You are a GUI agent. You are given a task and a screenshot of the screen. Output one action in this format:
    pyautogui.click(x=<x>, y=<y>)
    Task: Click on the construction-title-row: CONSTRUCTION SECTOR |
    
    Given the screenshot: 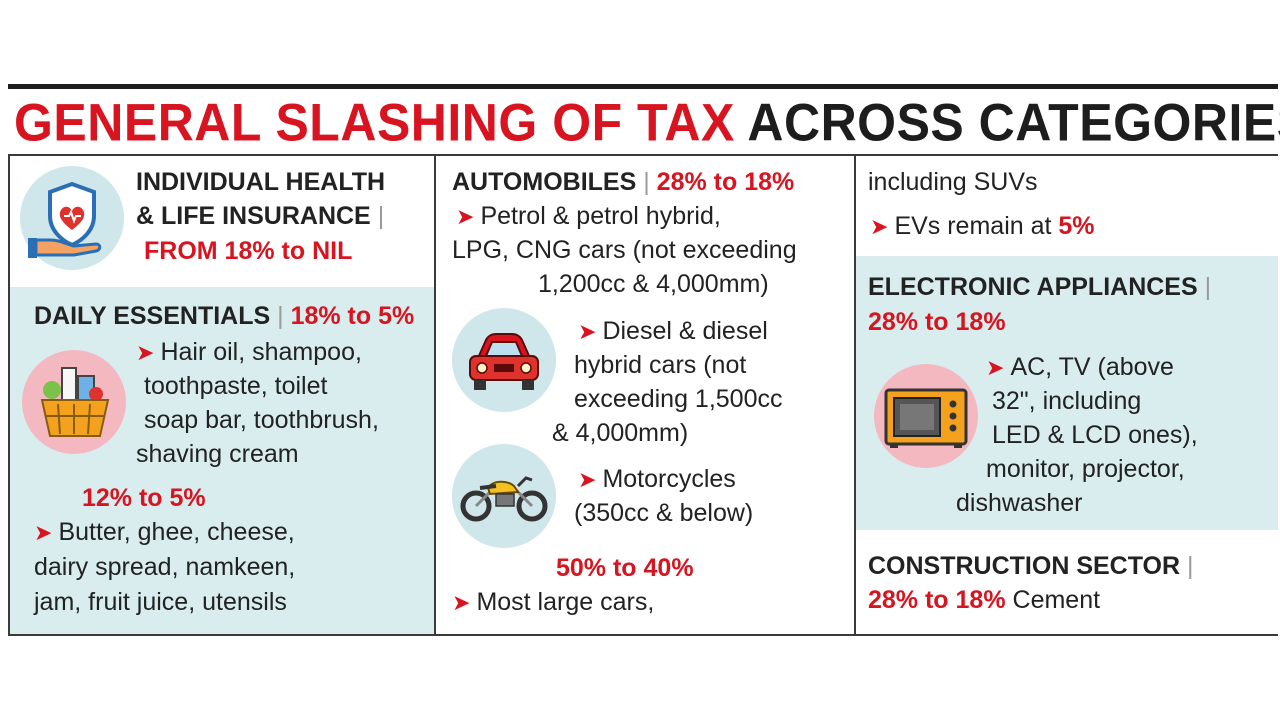 What is the action you would take?
    pyautogui.click(x=1031, y=566)
    